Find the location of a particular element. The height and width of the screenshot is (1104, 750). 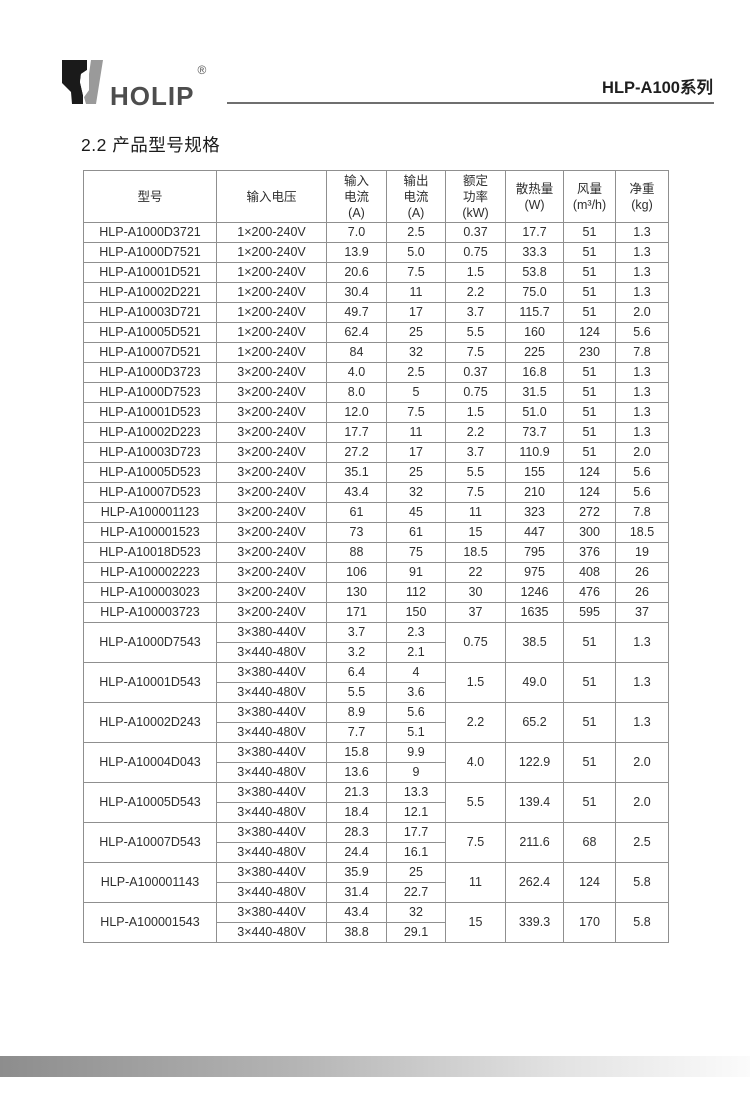

heat-cell: 38.5 is located at coordinates (534, 642).